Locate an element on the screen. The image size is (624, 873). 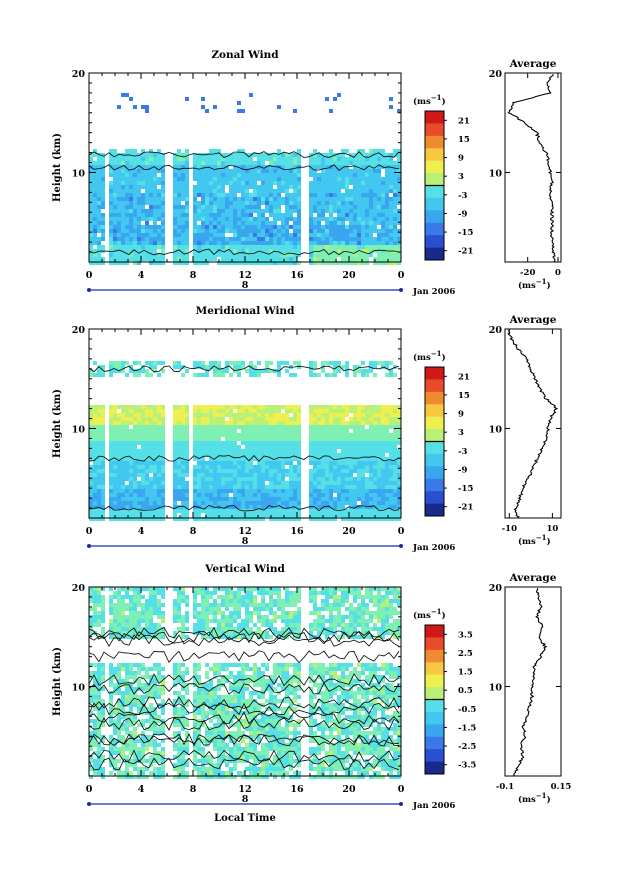
colorbar-tick-label: 2.5 is located at coordinates (465, 654).